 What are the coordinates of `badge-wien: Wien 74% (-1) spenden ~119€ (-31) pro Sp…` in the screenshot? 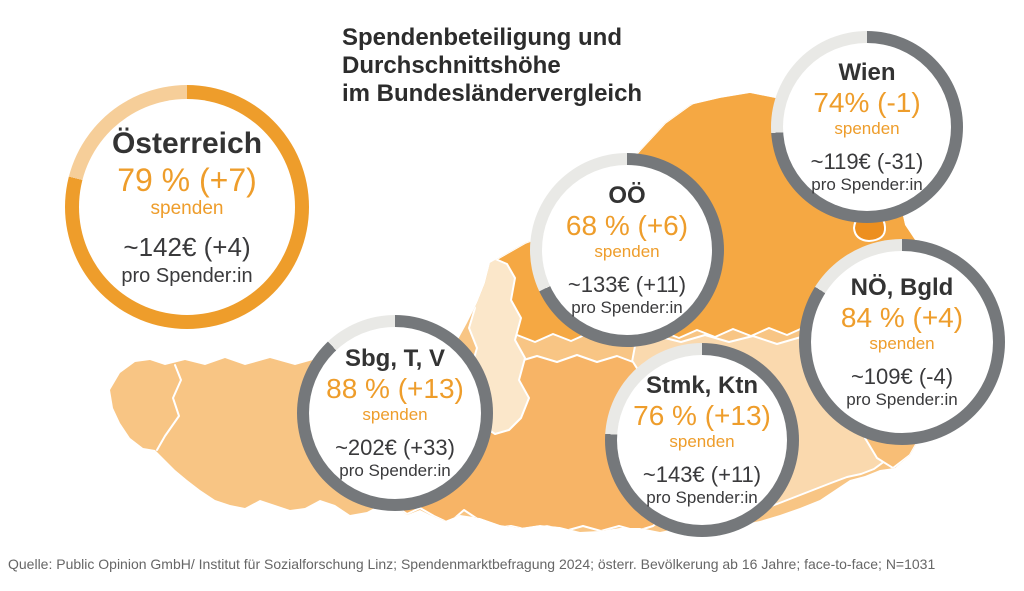 It's located at (867, 127).